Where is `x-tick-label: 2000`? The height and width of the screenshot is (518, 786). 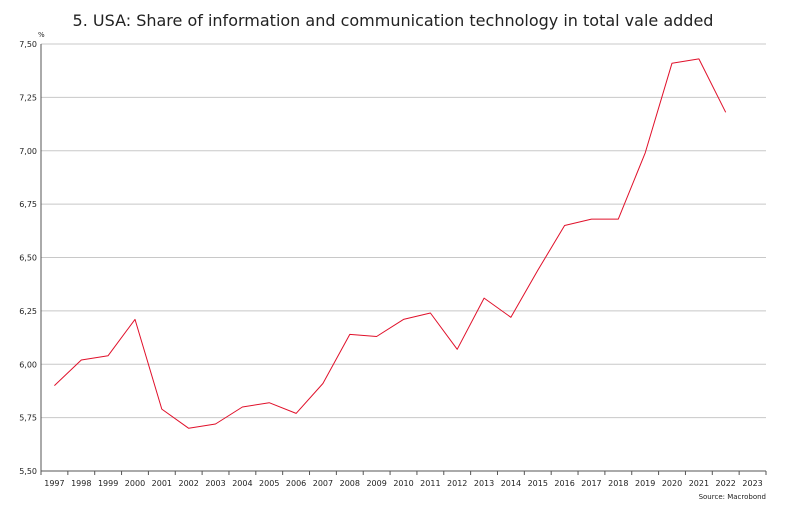
x-tick-label: 2000 is located at coordinates (135, 483).